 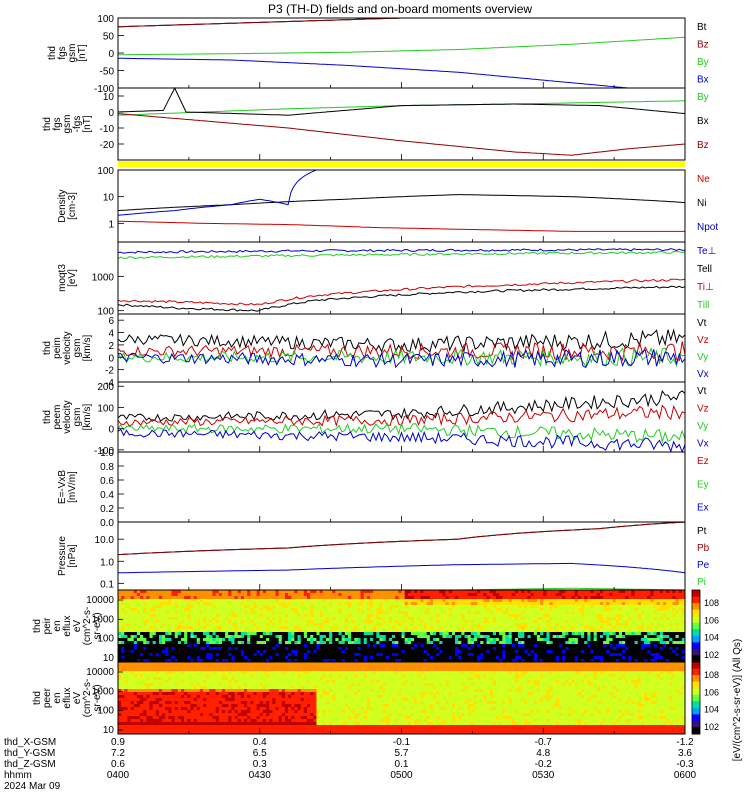 I want to click on y-tick-label: 4, so click(x=111, y=334).